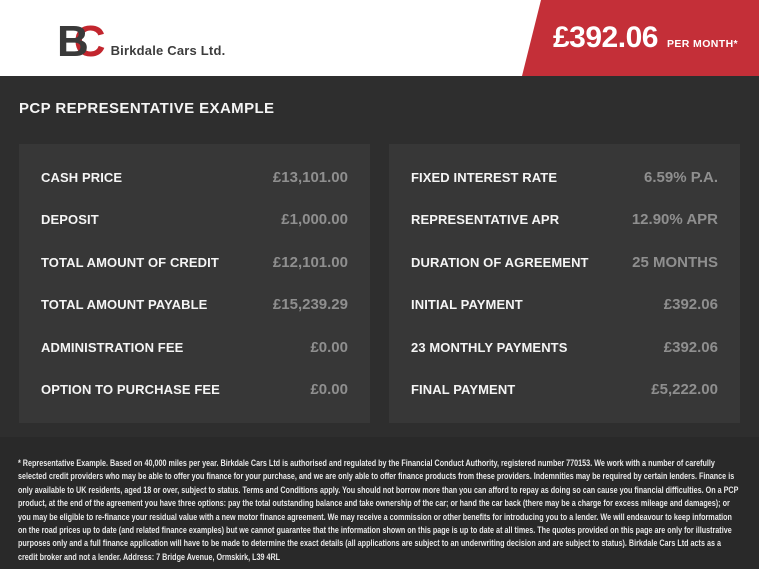 Image resolution: width=759 pixels, height=569 pixels. What do you see at coordinates (70, 220) in the screenshot?
I see `row-label: DEPOSIT` at bounding box center [70, 220].